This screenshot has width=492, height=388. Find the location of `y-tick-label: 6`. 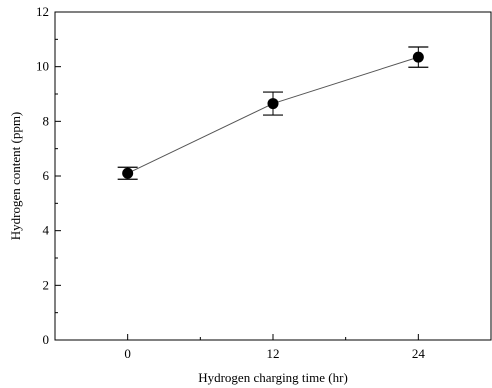

y-tick-label: 6 is located at coordinates (46, 175).